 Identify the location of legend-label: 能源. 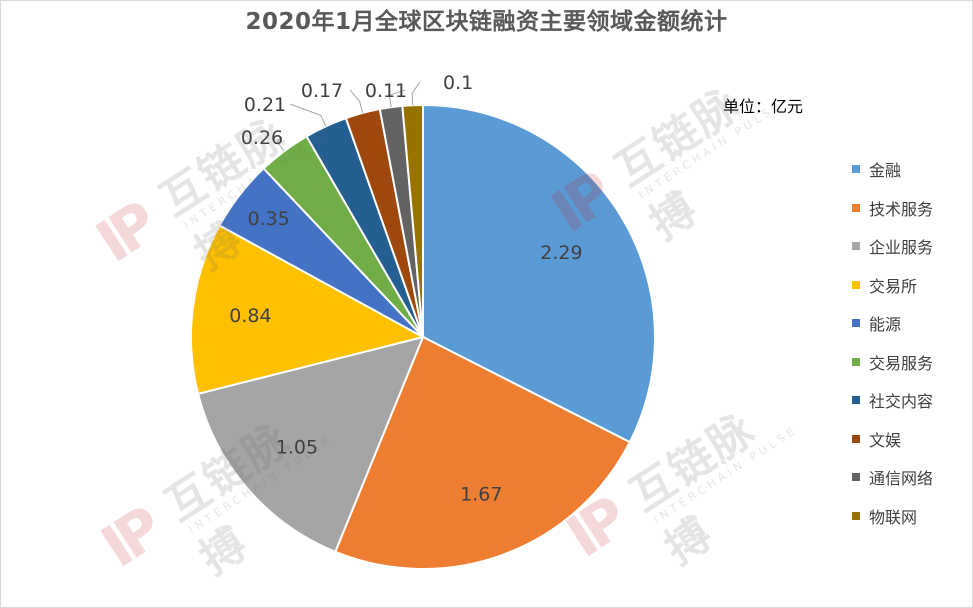
(885, 325).